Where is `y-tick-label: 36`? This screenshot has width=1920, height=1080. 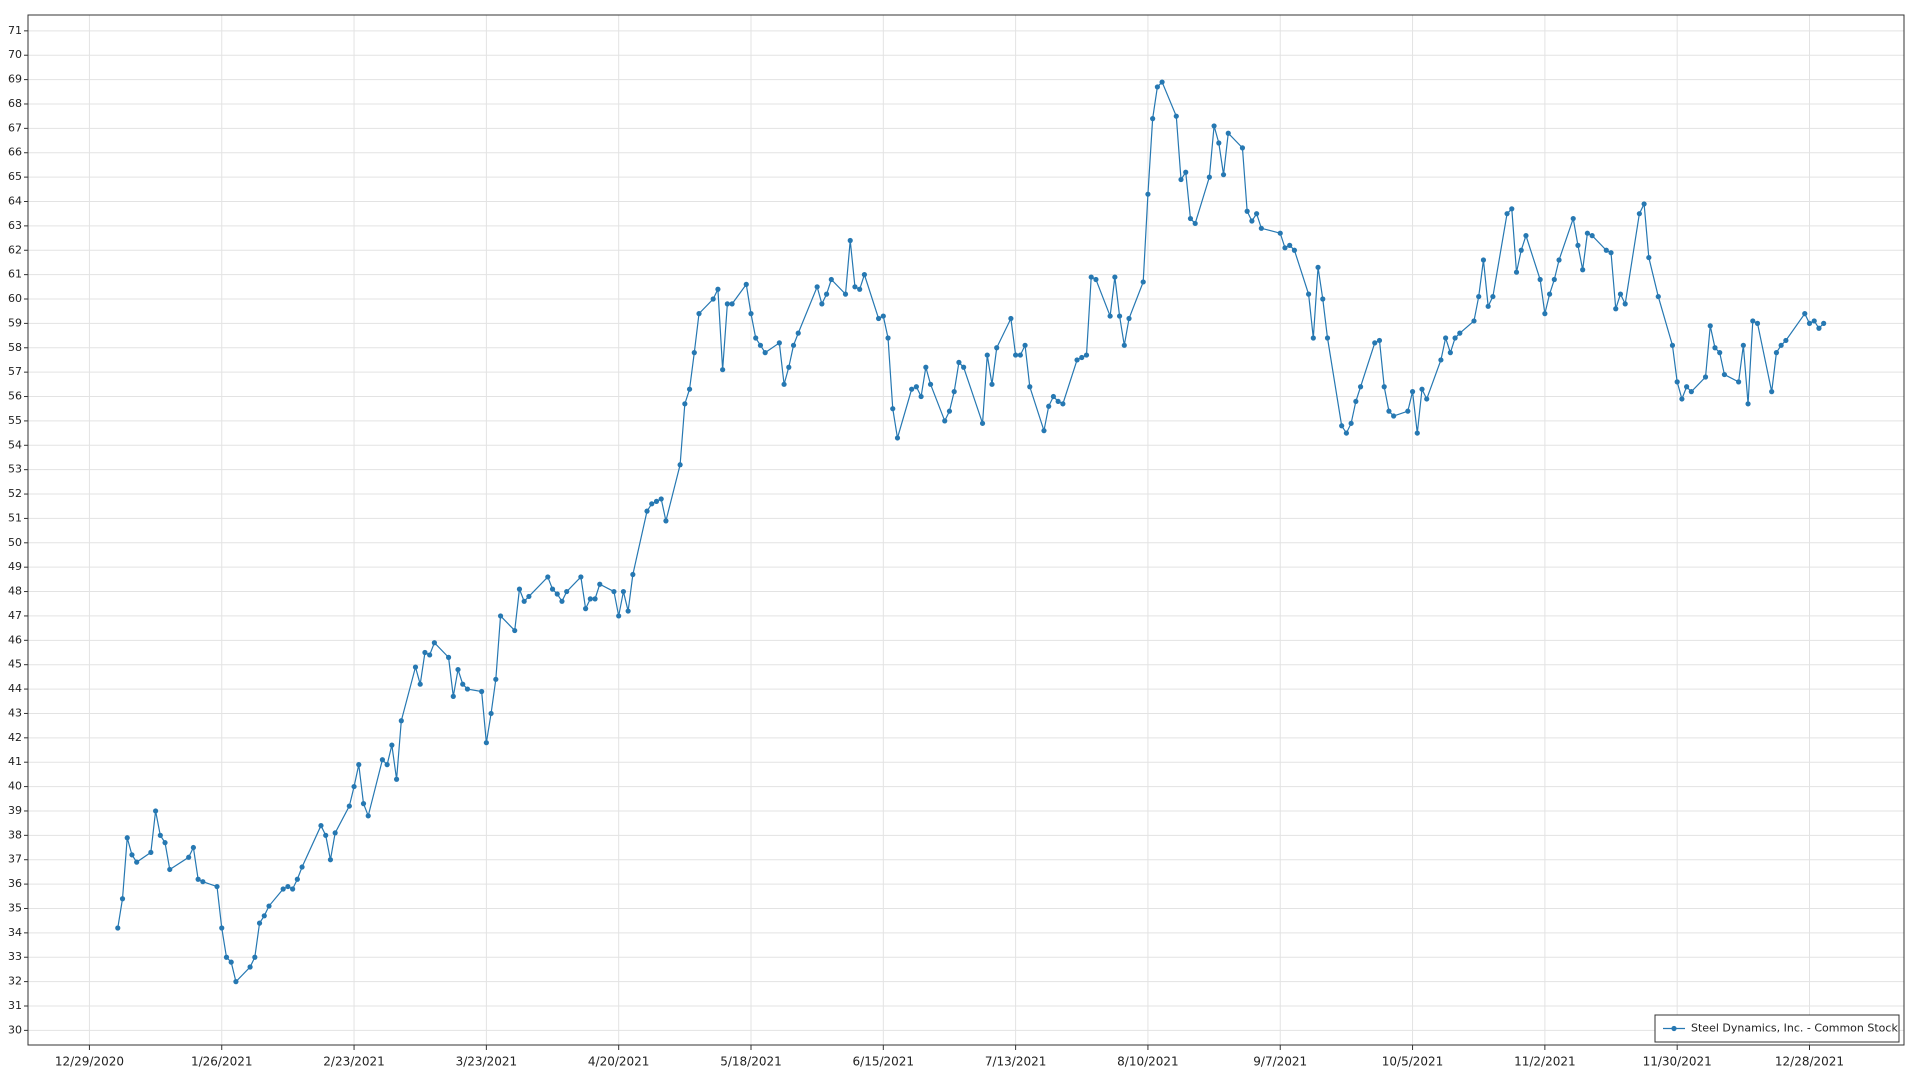 y-tick-label: 36 is located at coordinates (15, 883).